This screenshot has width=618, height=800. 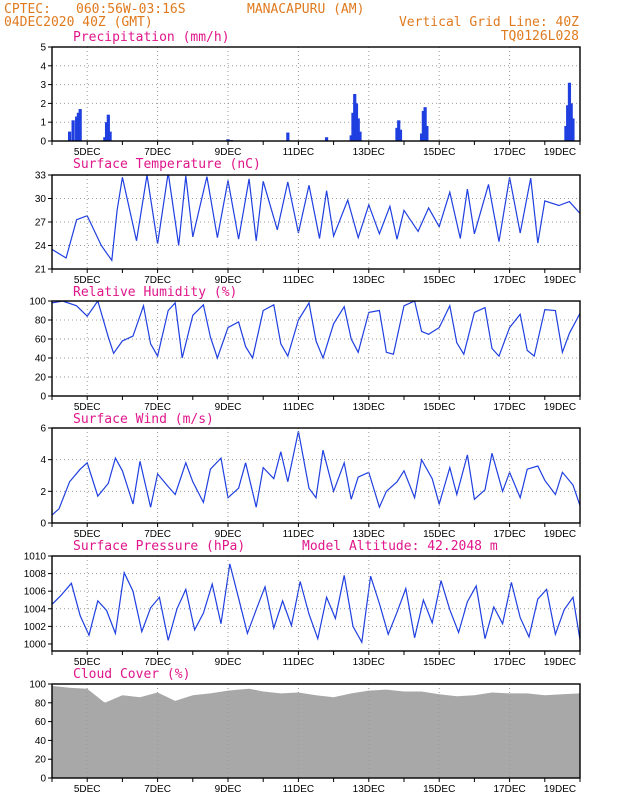 I want to click on header-grid-note: Vertical Grid Line: 40Z, so click(x=489, y=22).